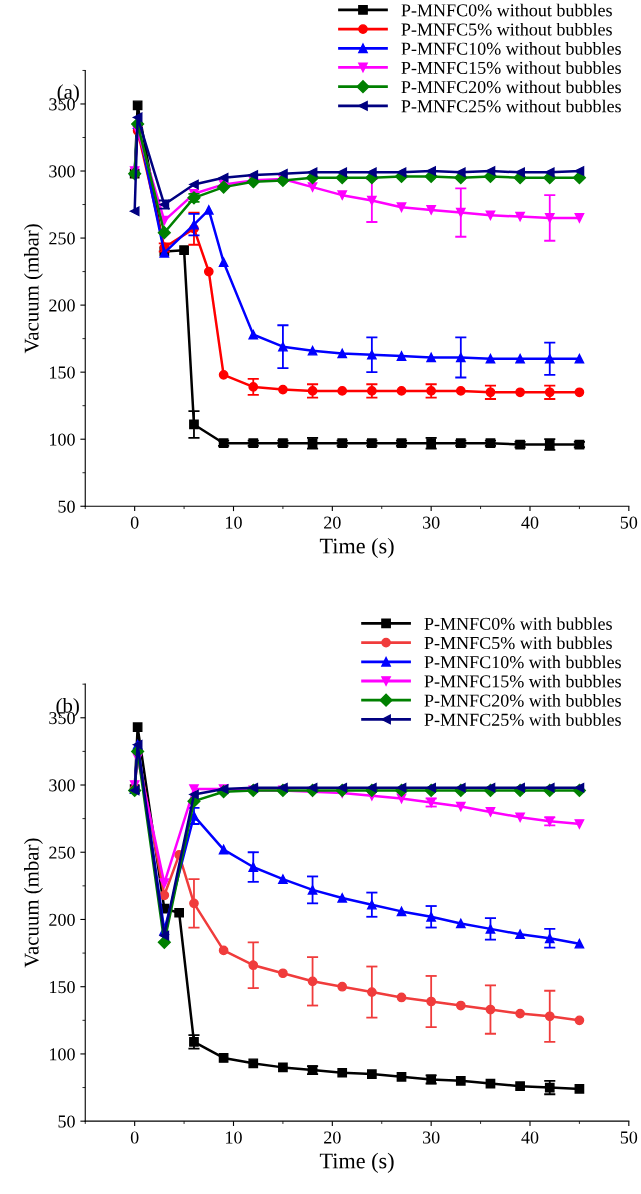 The height and width of the screenshot is (1194, 641). Describe the element at coordinates (511, 48) in the screenshot. I see `legend-label: P-MNFC10% without bubbles` at that location.